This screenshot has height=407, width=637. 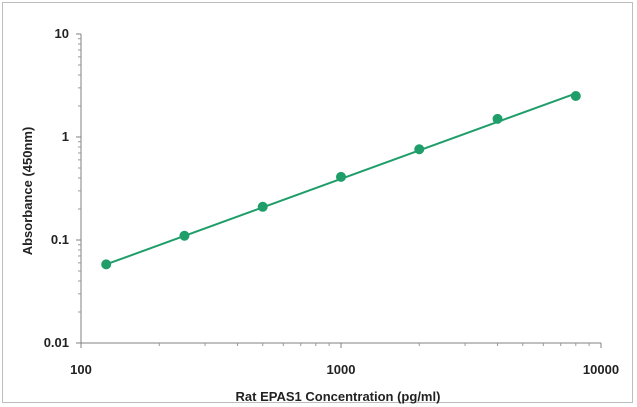 I want to click on x-tick-label: 10000, so click(x=601, y=369).